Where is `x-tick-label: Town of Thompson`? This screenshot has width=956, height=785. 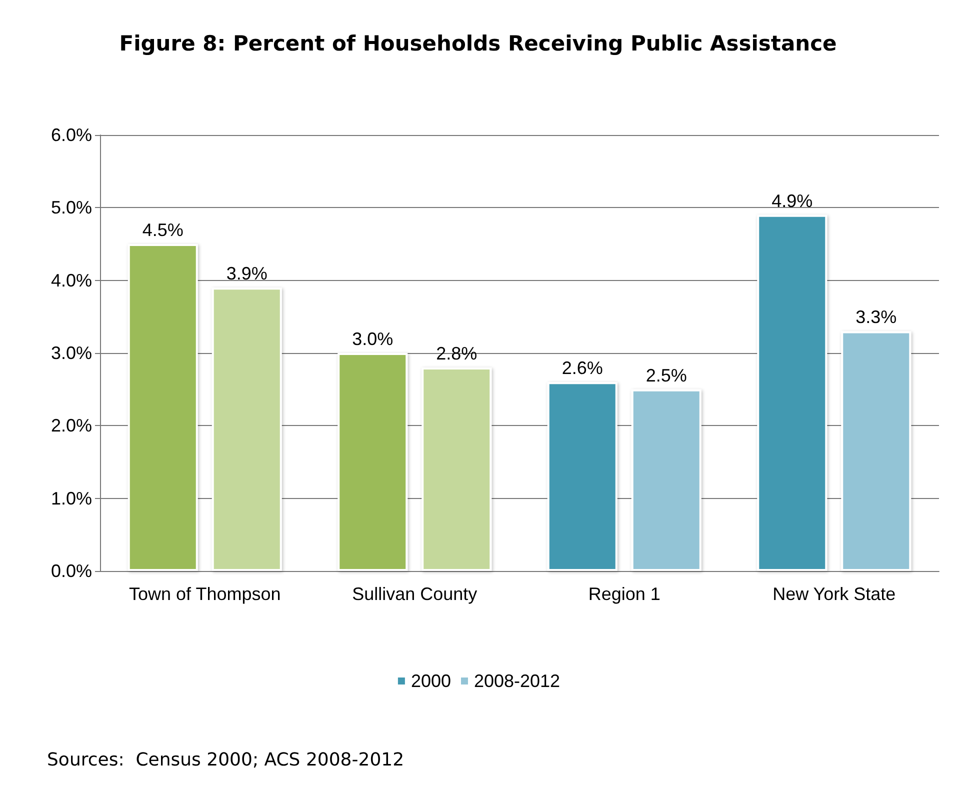
x-tick-label: Town of Thompson is located at coordinates (204, 594).